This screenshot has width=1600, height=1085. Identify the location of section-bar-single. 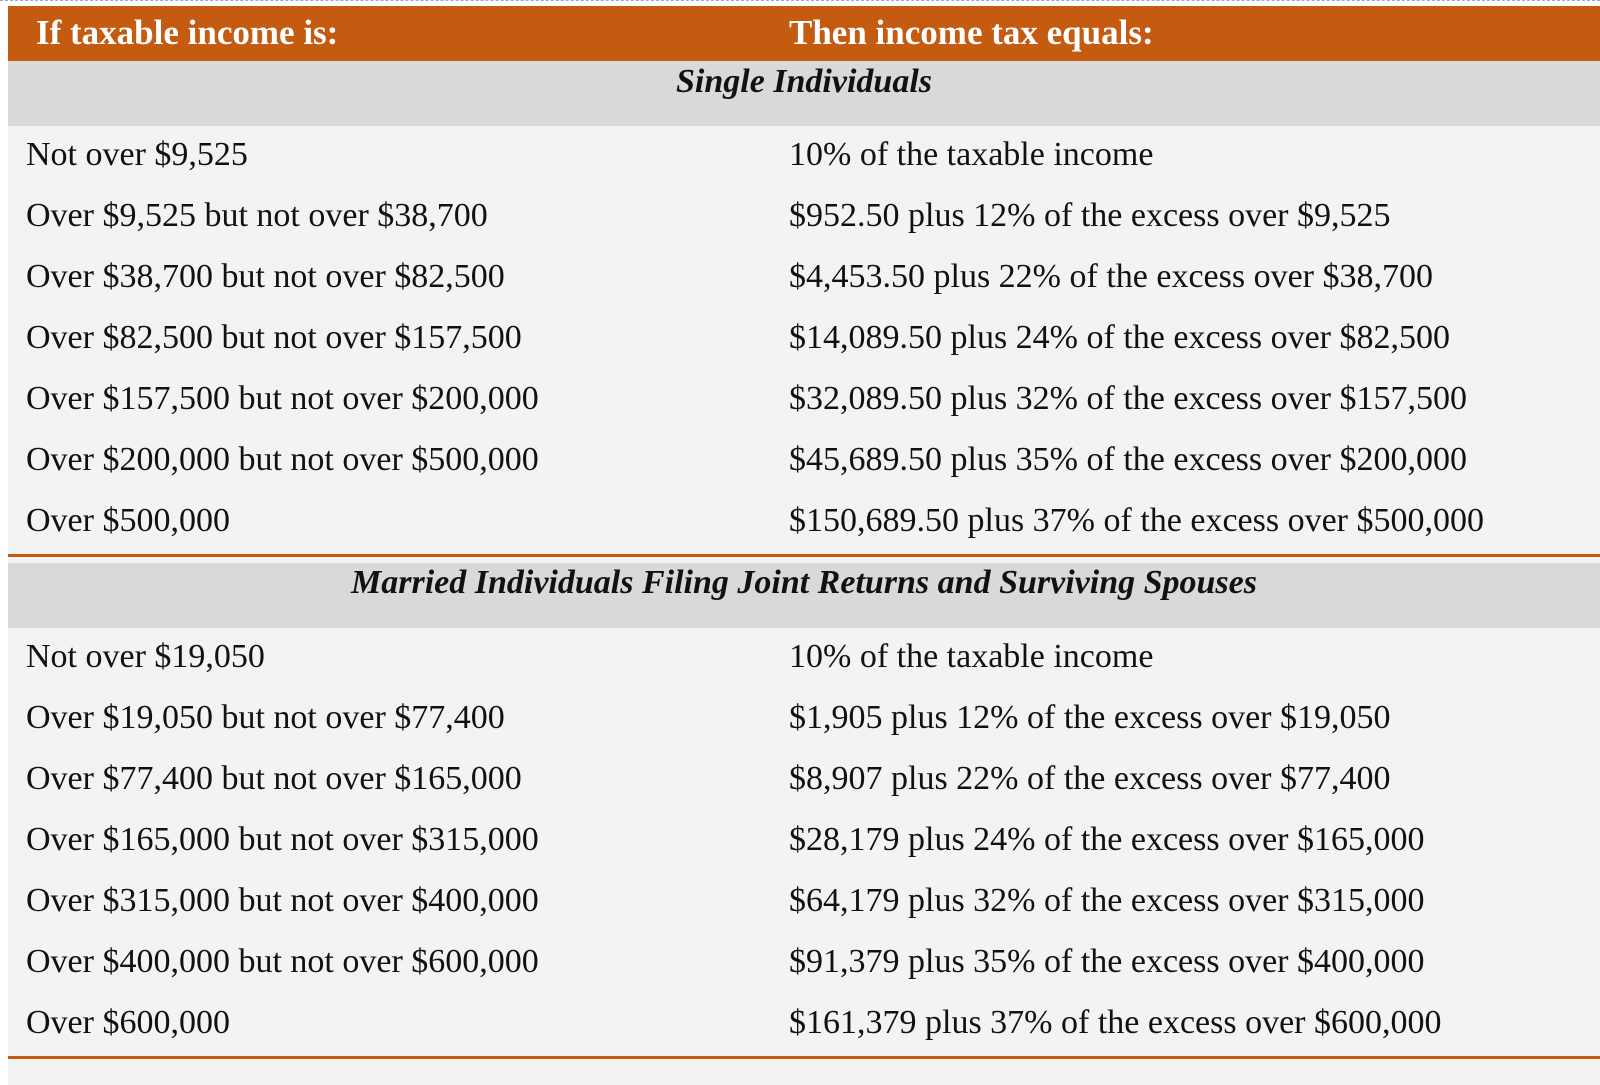
(804, 93).